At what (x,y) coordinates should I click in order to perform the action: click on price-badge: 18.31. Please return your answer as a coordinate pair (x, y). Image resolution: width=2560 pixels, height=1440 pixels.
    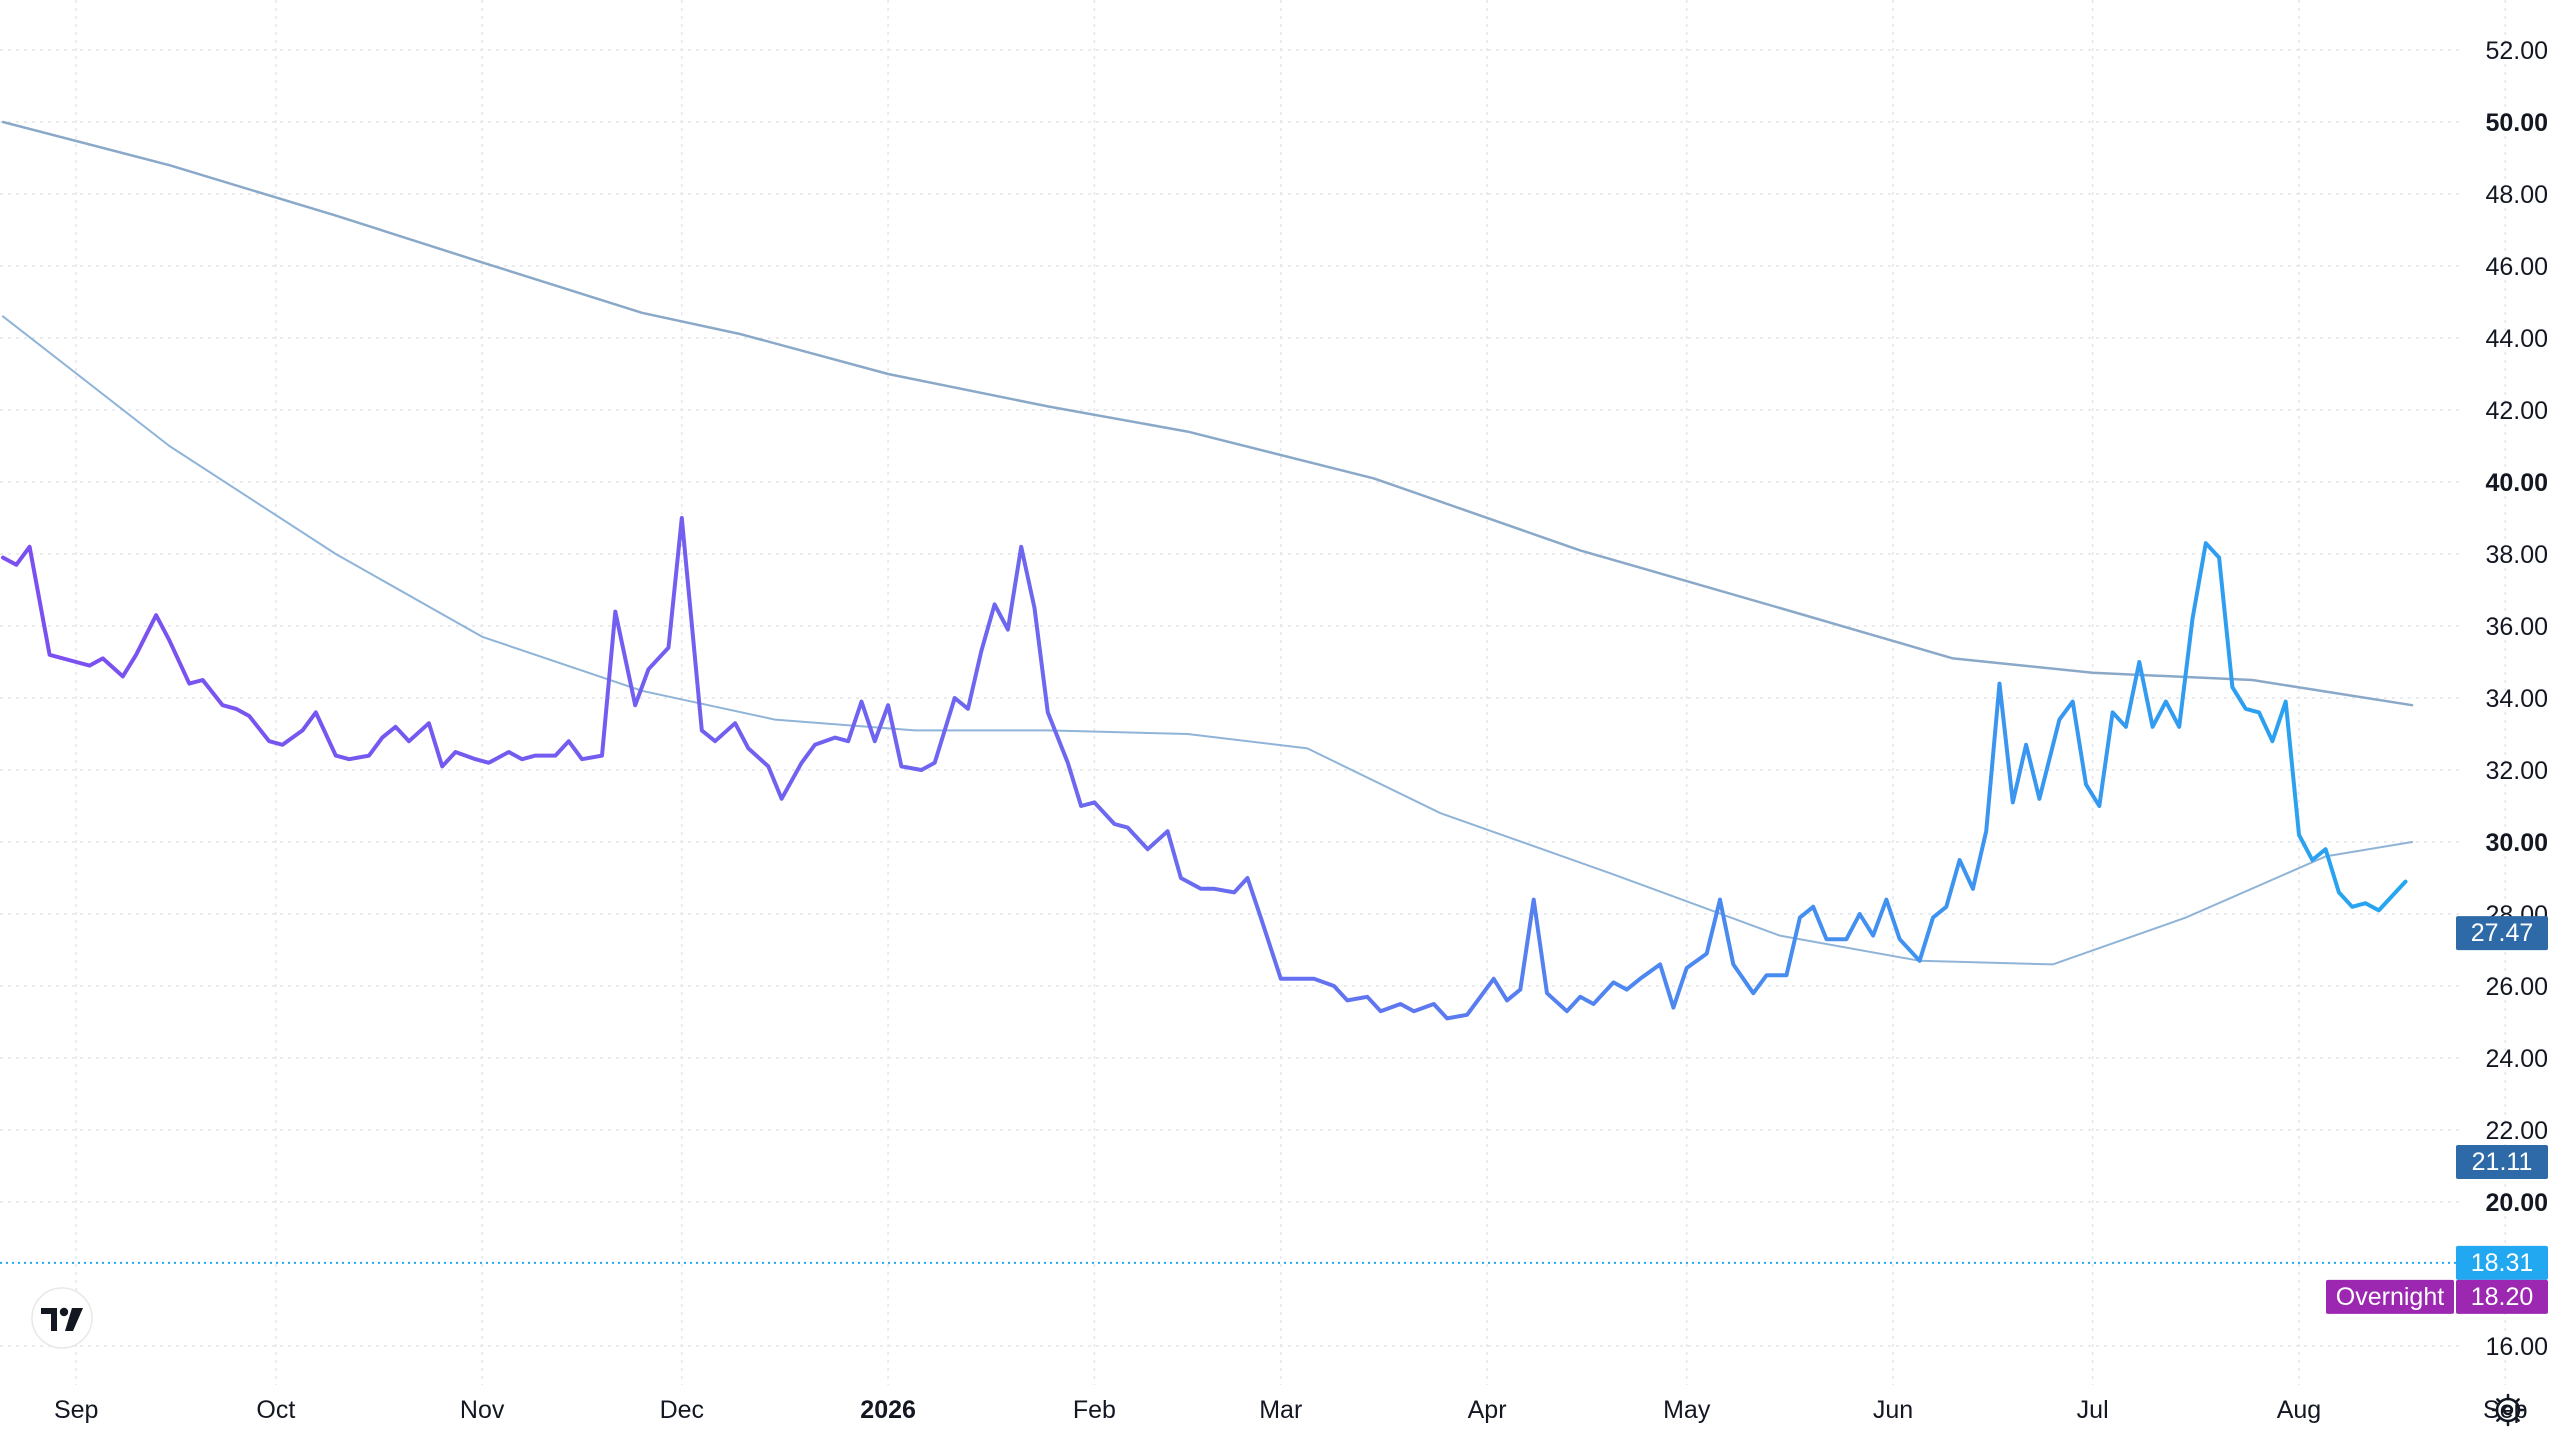
    Looking at the image, I should click on (2502, 1262).